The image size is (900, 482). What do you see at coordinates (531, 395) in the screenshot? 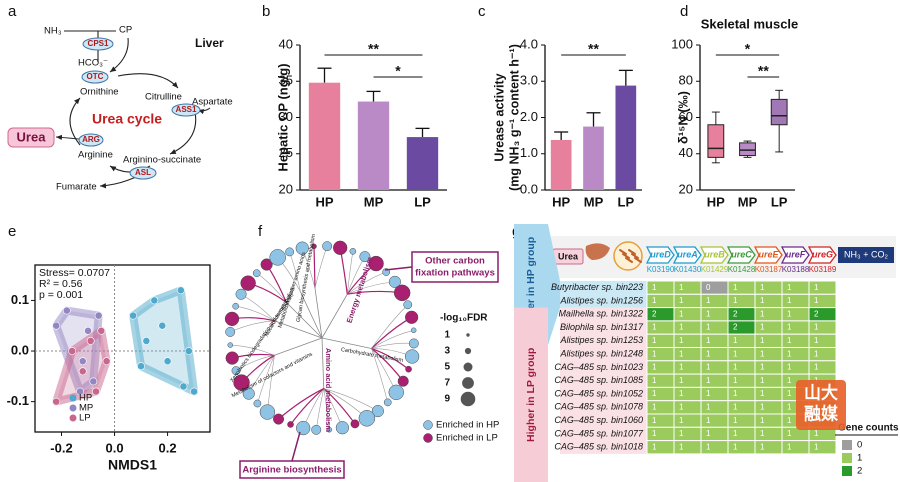
I see `group-label: Higher in LP group` at bounding box center [531, 395].